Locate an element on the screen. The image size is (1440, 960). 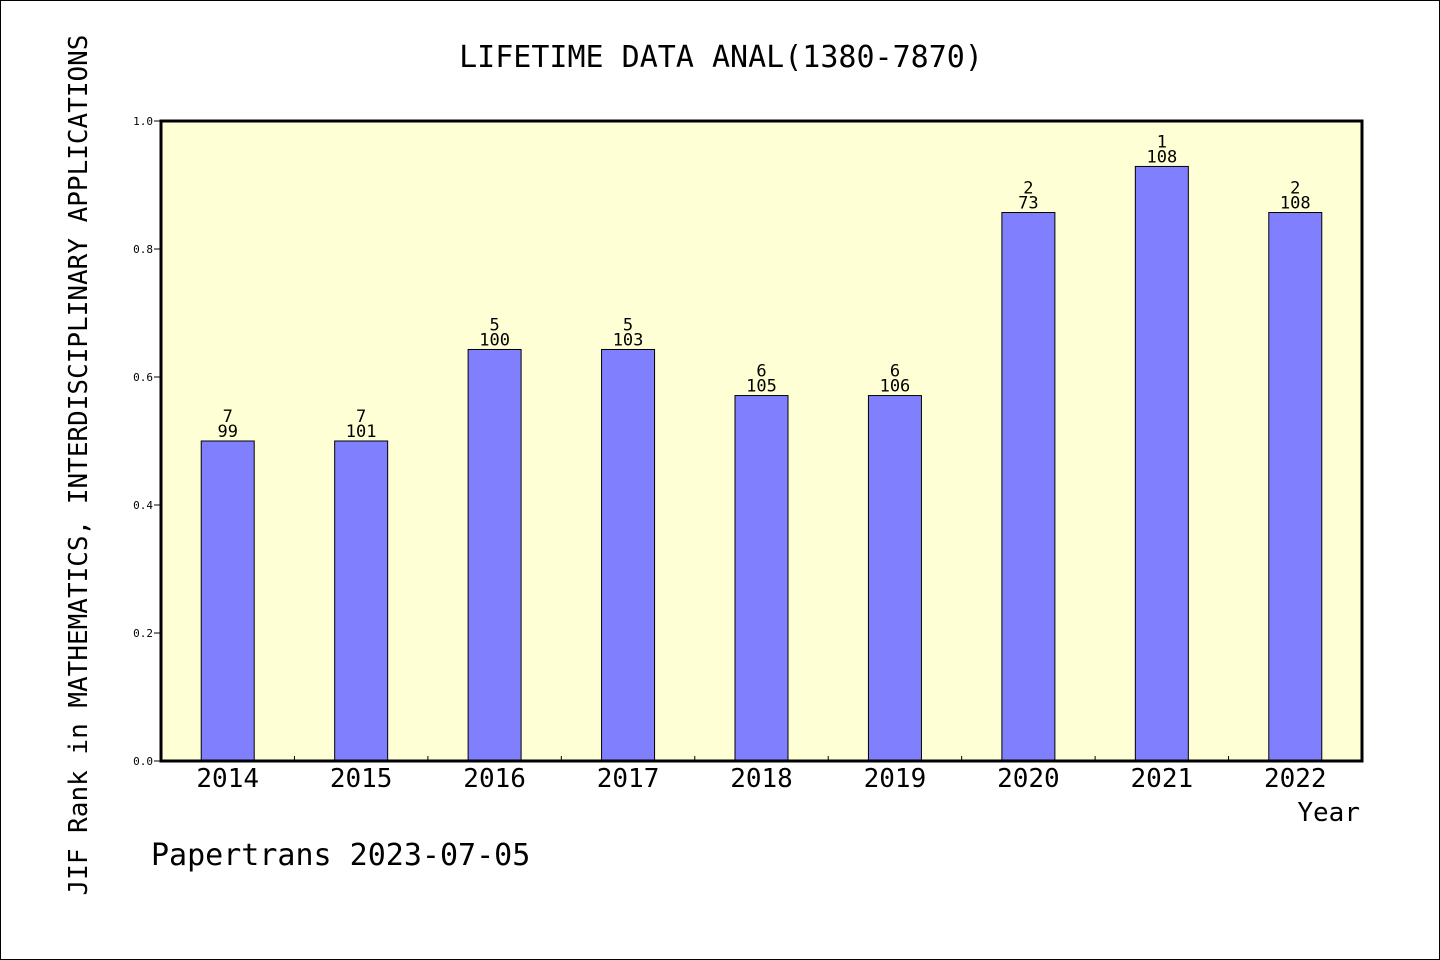
x-tick-label: 2021 is located at coordinates (1162, 779).